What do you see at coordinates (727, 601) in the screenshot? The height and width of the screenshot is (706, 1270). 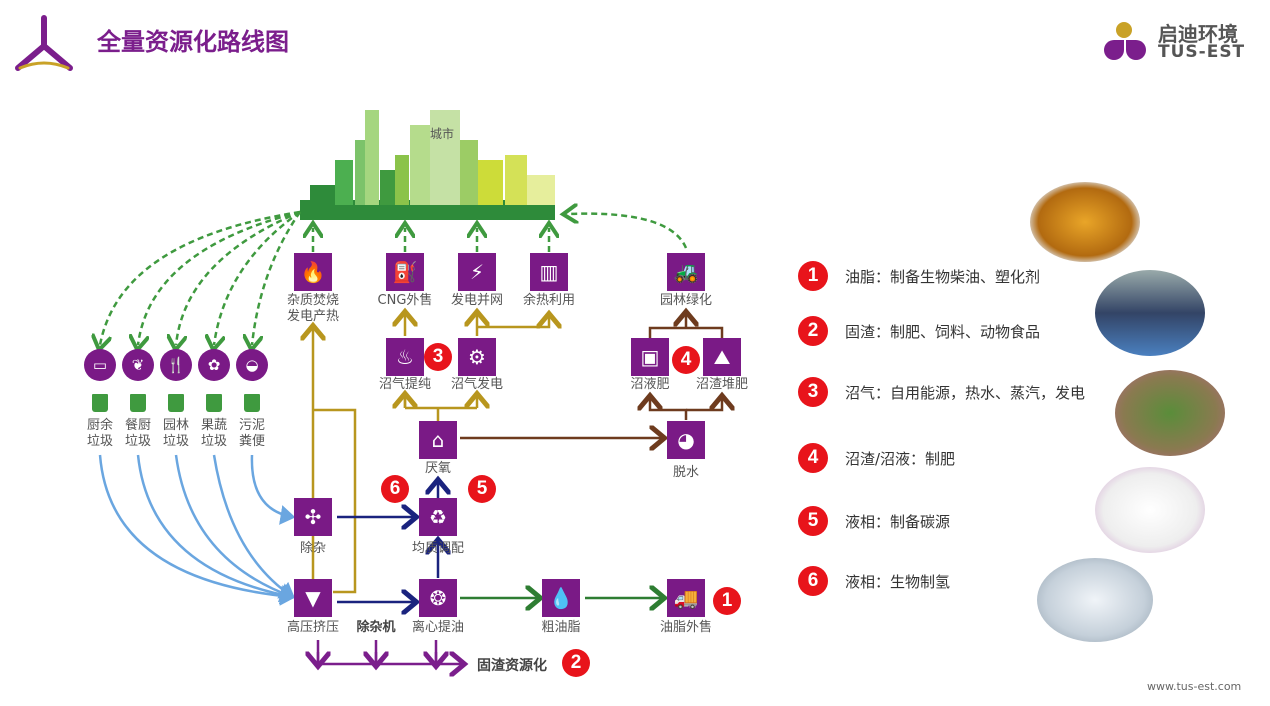 I see `badge-1: 1` at bounding box center [727, 601].